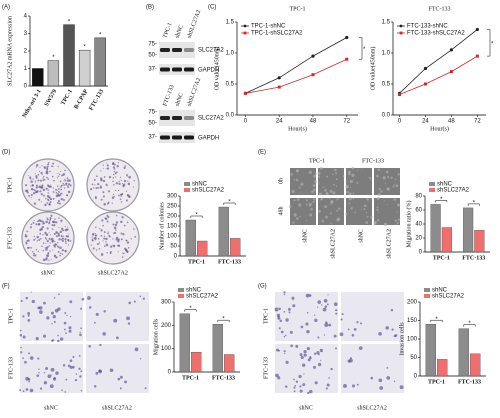  What do you see at coordinates (172, 217) in the screenshot?
I see `y-tick-label: 200` at bounding box center [172, 217].